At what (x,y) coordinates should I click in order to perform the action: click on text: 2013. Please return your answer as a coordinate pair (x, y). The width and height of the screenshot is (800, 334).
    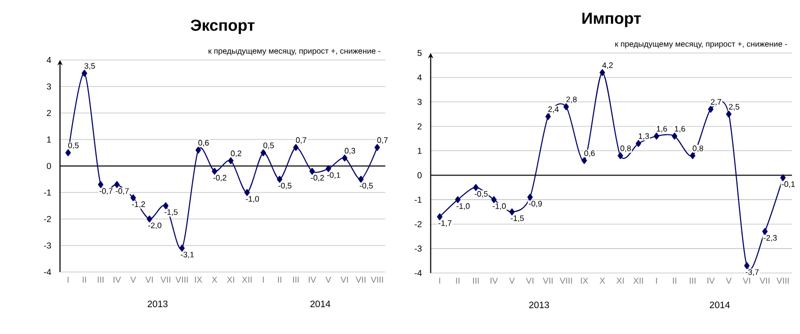
    Looking at the image, I should click on (539, 305).